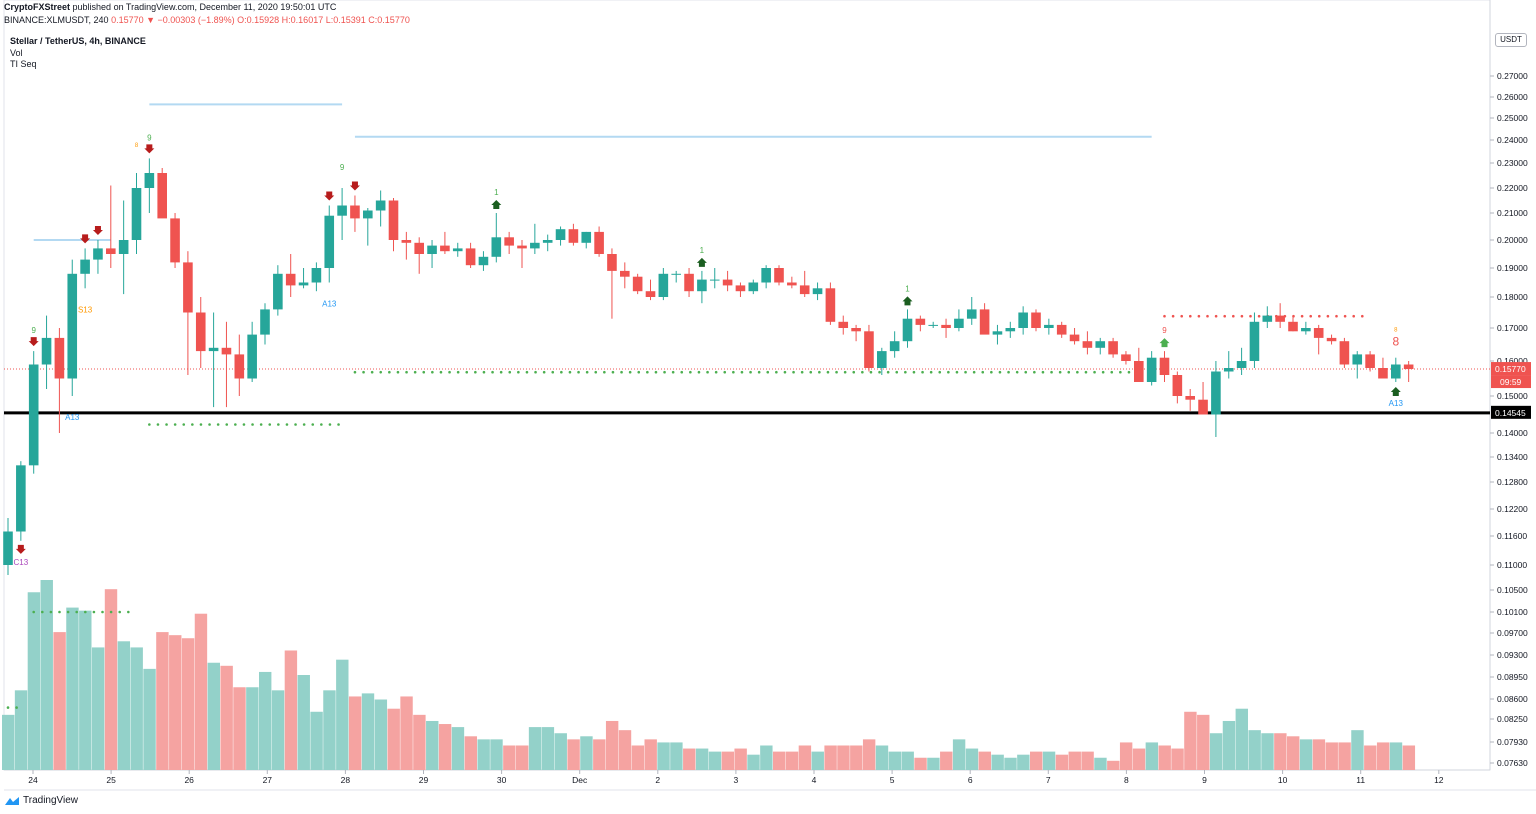  I want to click on price-tick-label: 0.20000, so click(1512, 240).